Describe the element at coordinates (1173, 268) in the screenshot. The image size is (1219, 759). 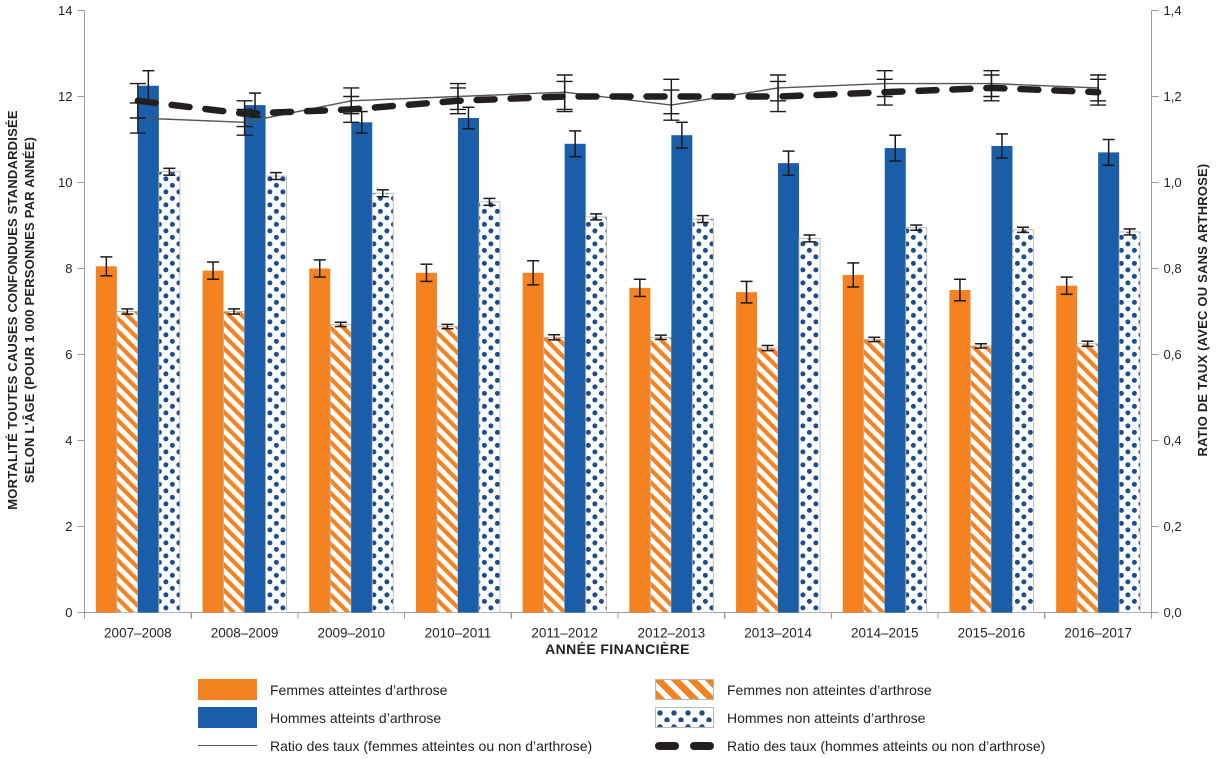
I see `y-right-tick-label: 0,8` at that location.